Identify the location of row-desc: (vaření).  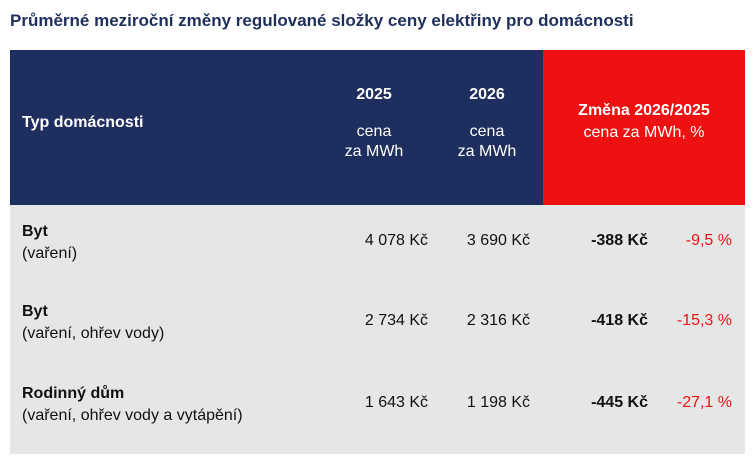
(50, 253).